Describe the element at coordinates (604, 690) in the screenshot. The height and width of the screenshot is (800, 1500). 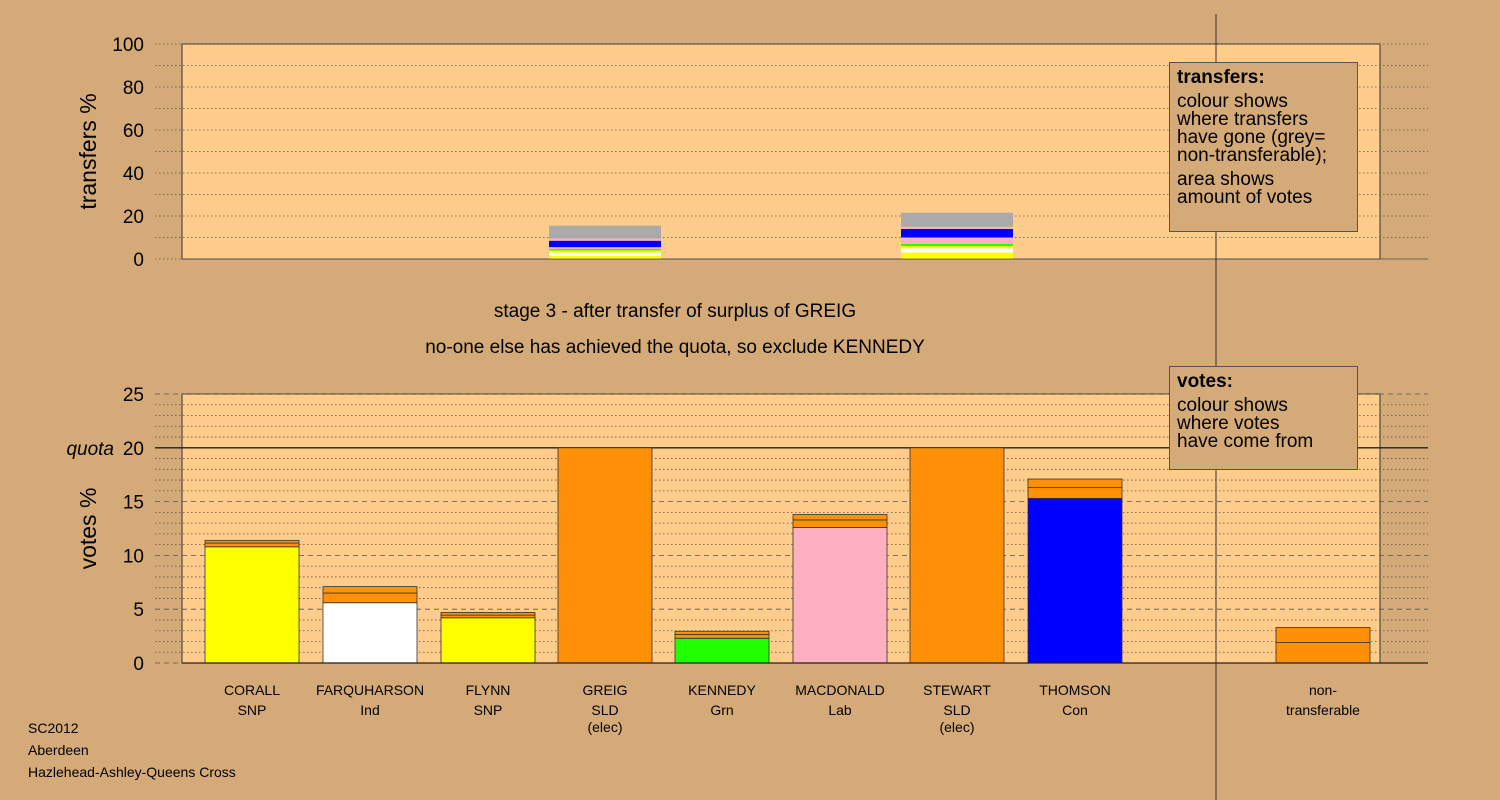
I see `candidate-name-label: GREIG` at that location.